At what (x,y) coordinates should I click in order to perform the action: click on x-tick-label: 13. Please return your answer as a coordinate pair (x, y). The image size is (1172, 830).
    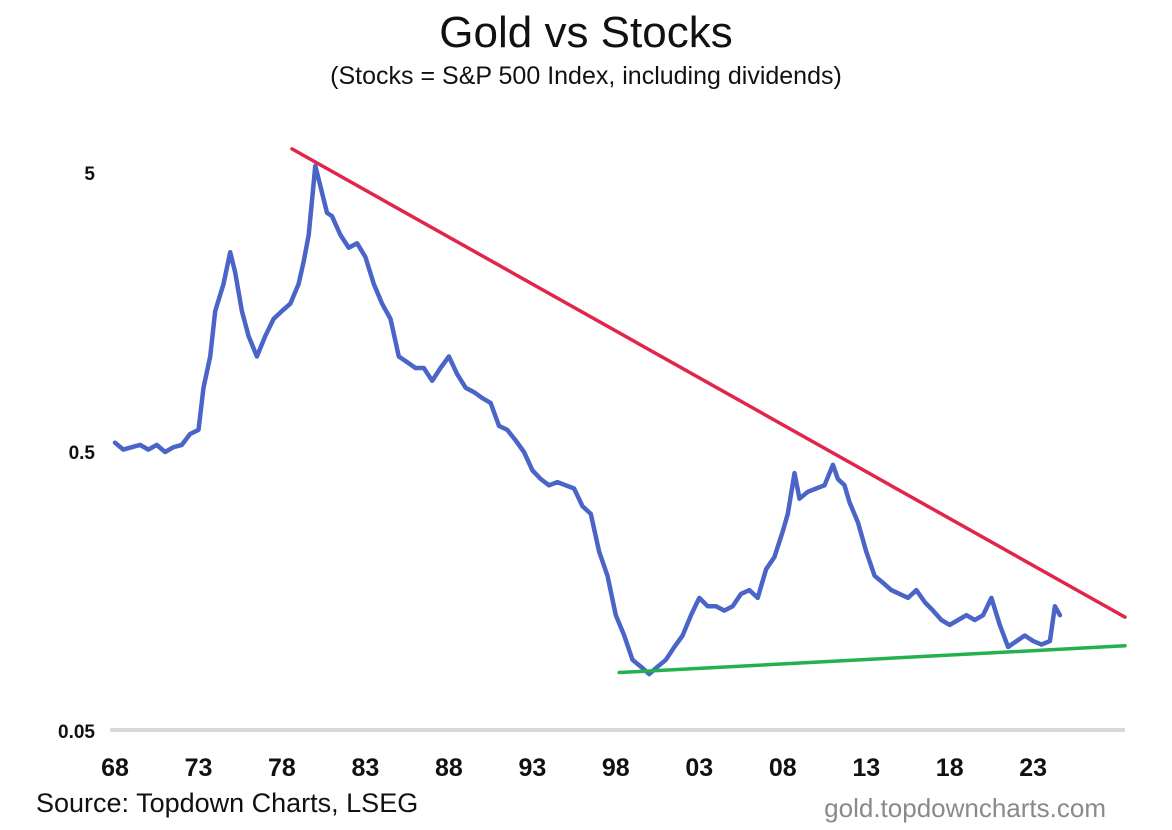
    Looking at the image, I should click on (866, 768).